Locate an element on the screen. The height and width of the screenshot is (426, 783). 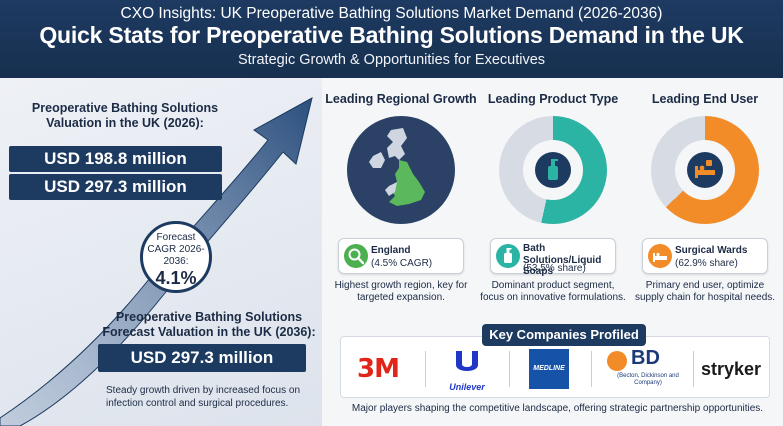
cagr-label: Forecast CAGR 2026-2036: is located at coordinates (176, 249).